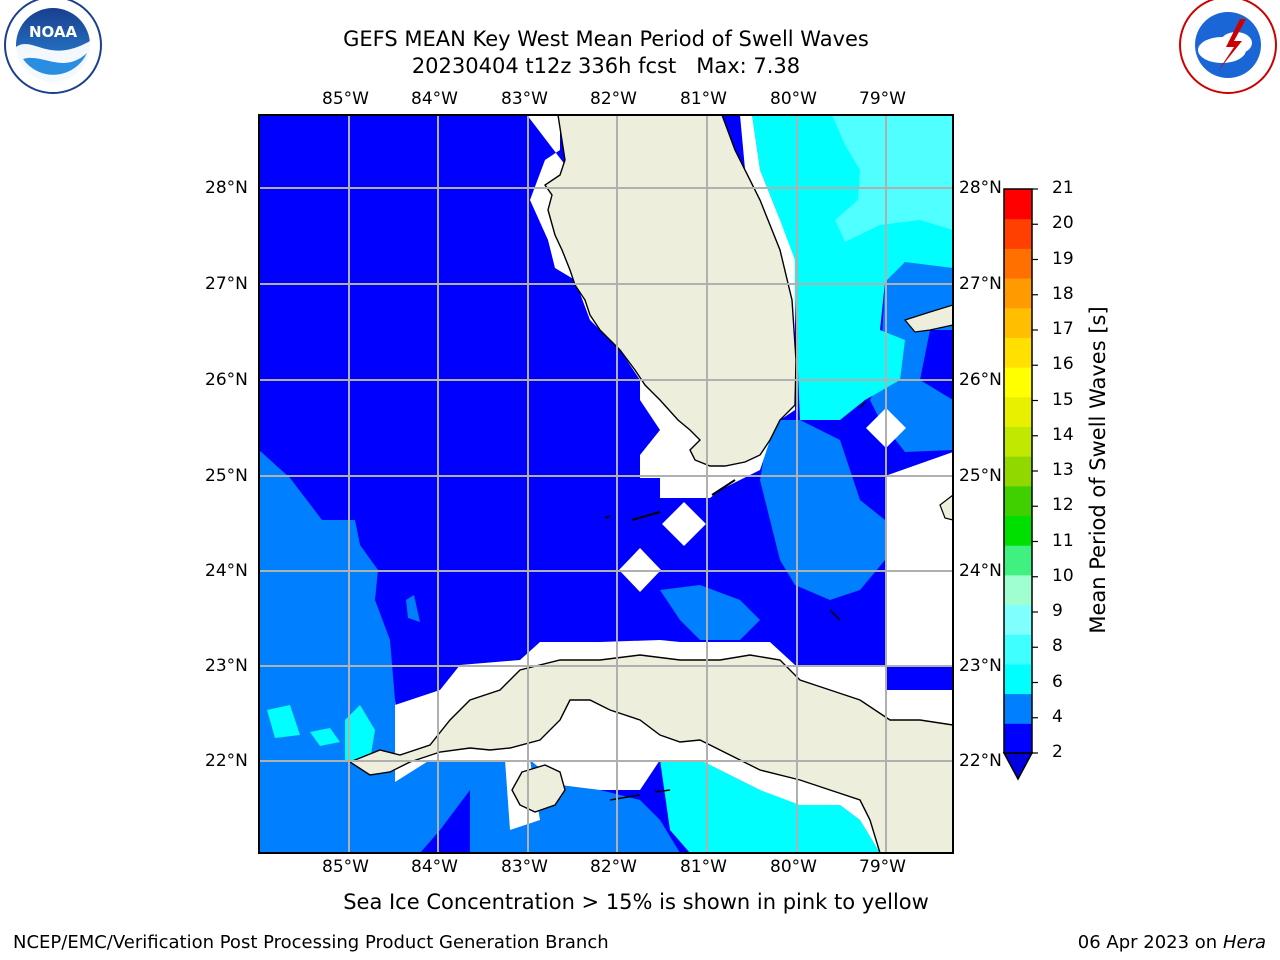 The height and width of the screenshot is (960, 1280). Describe the element at coordinates (1063, 540) in the screenshot. I see `colorbar-tick-label: 11` at that location.